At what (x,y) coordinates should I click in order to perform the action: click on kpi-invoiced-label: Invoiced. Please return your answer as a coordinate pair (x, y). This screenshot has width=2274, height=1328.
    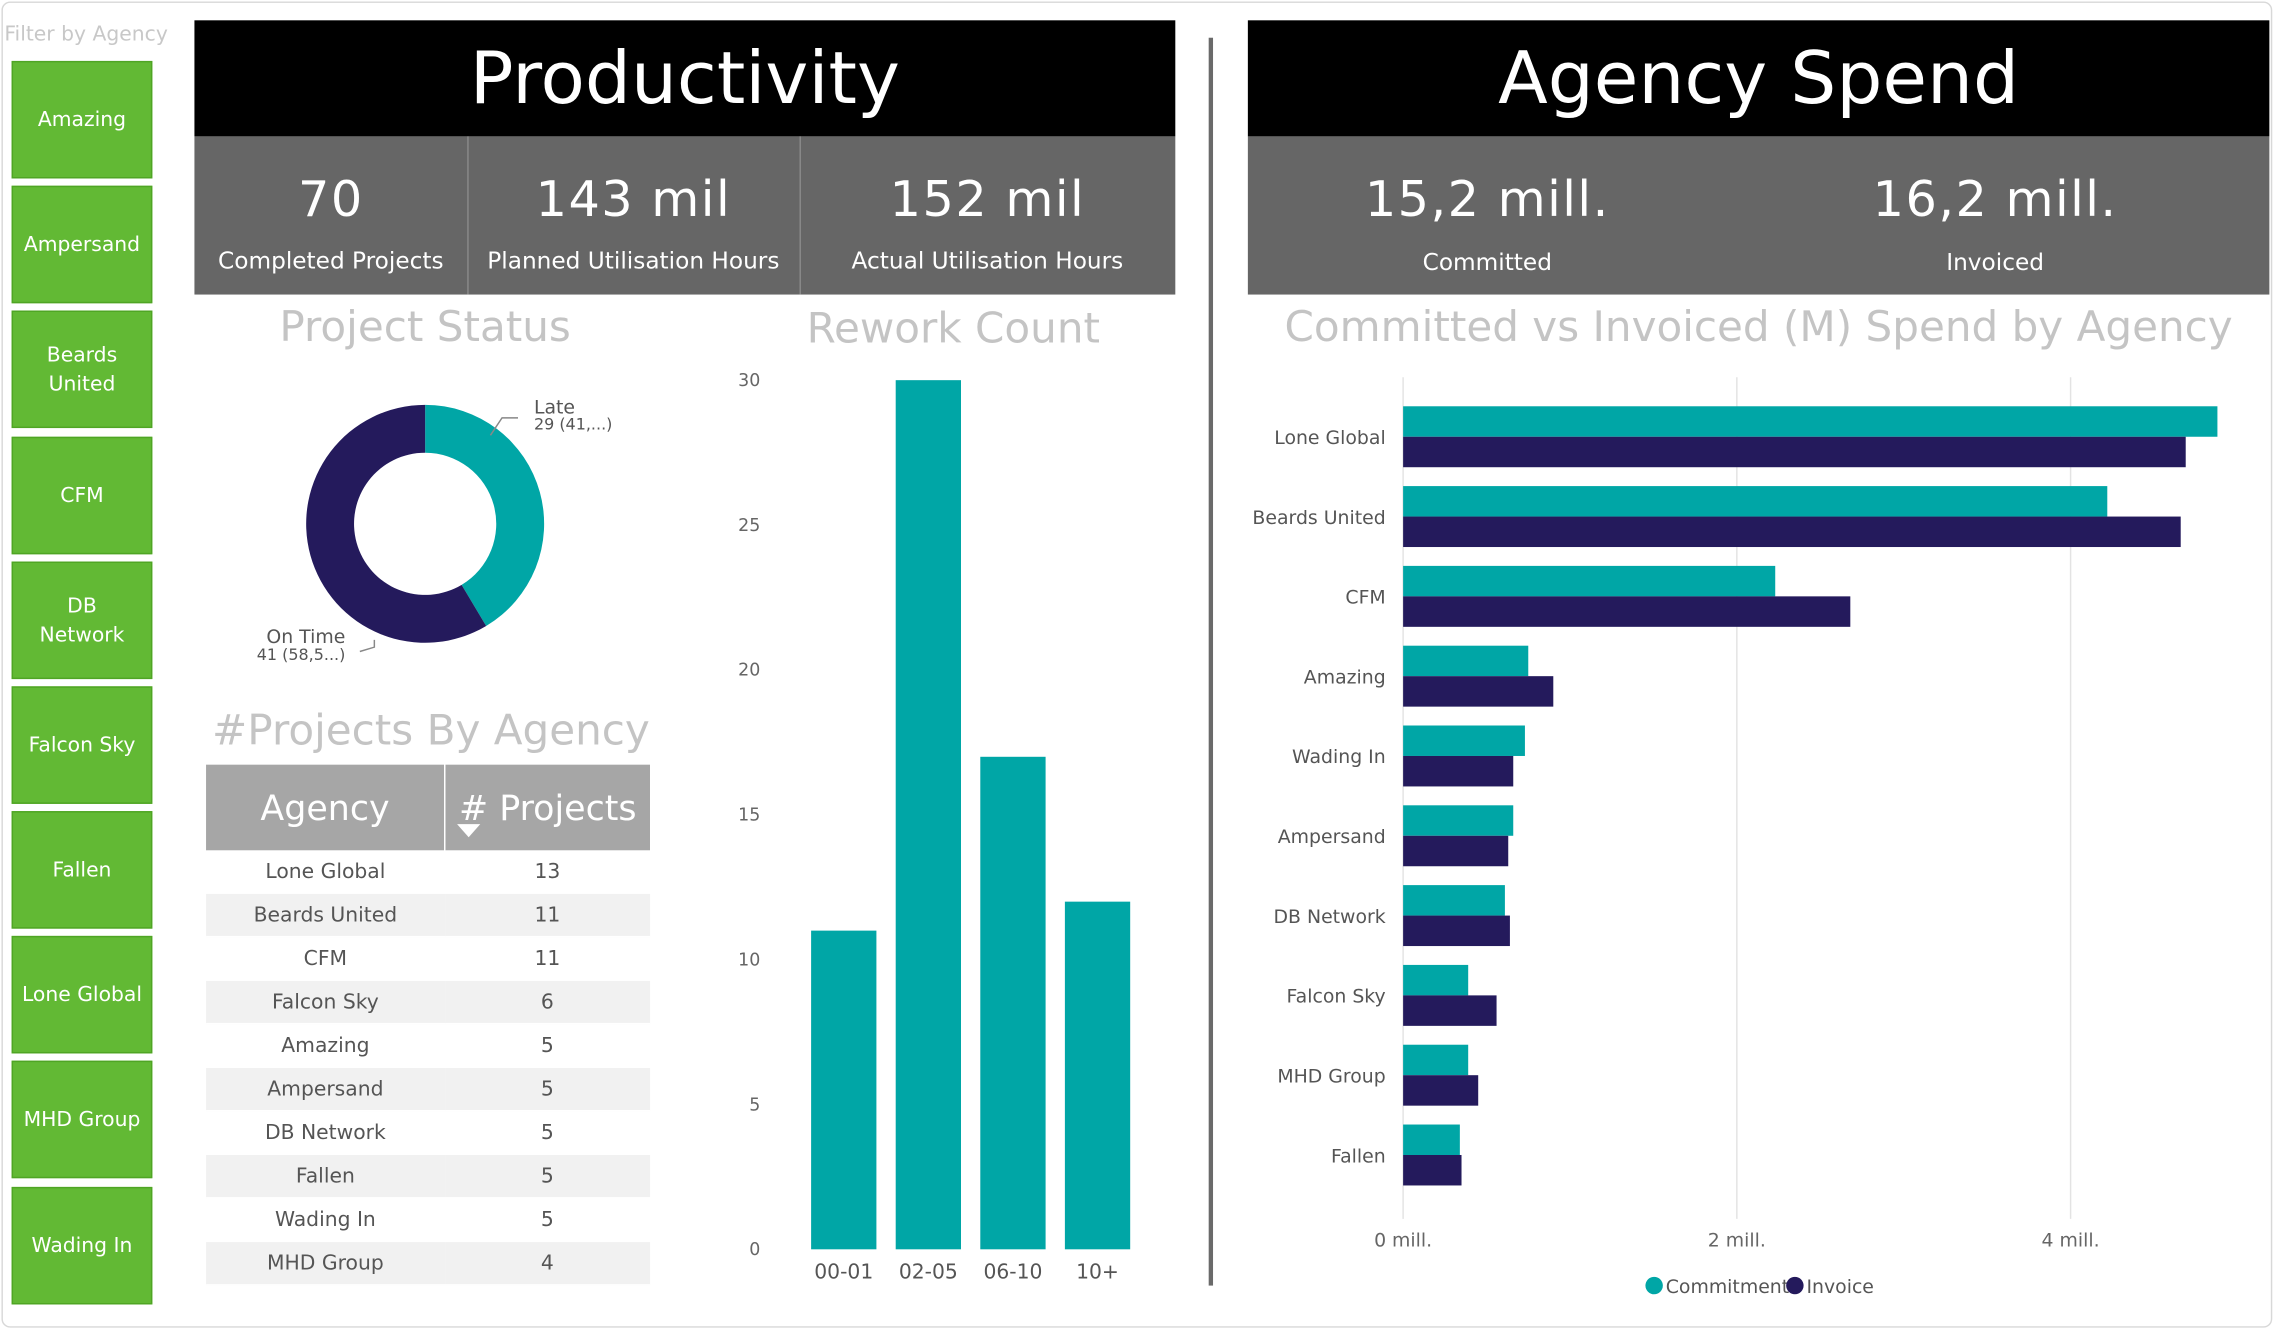
    Looking at the image, I should click on (1995, 262).